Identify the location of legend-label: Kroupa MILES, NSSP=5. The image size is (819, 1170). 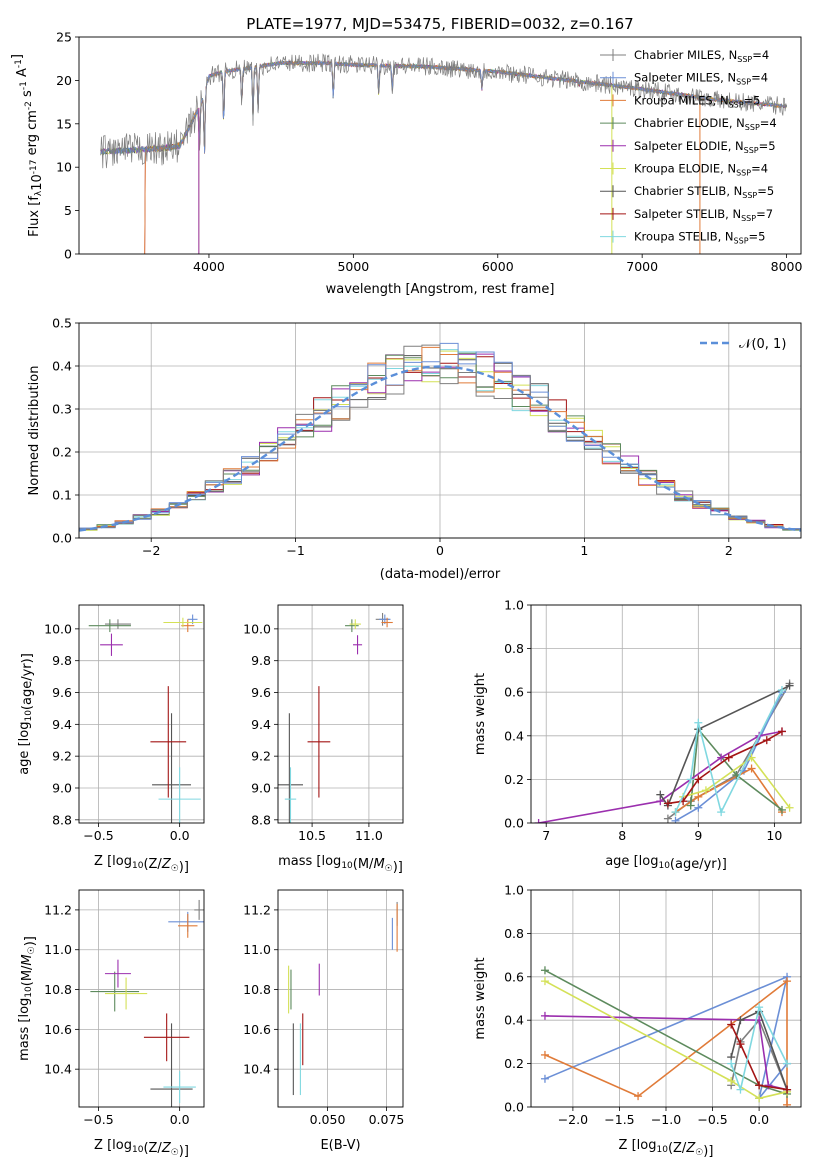
(697, 101).